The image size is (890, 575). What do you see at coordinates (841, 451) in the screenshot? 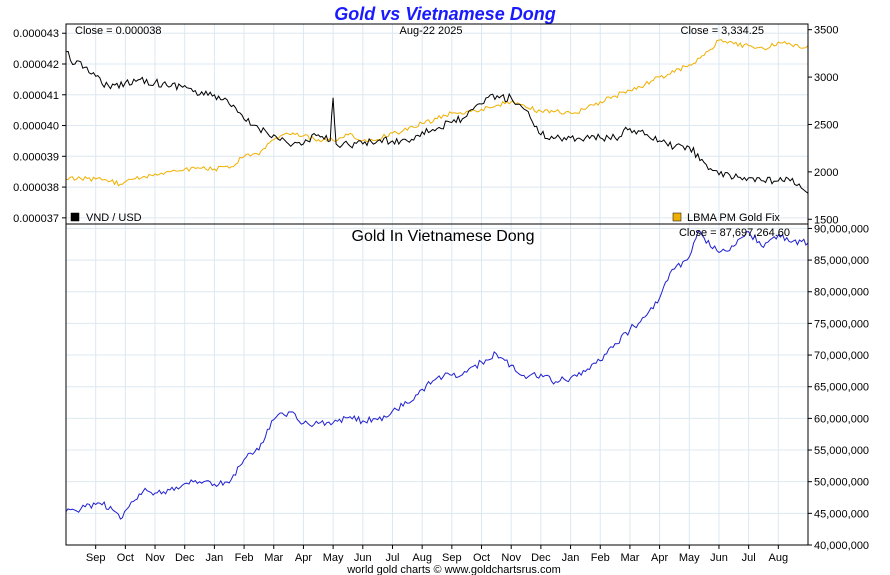
I see `bottom-right-tick-label: 55,000,000` at bounding box center [841, 451].